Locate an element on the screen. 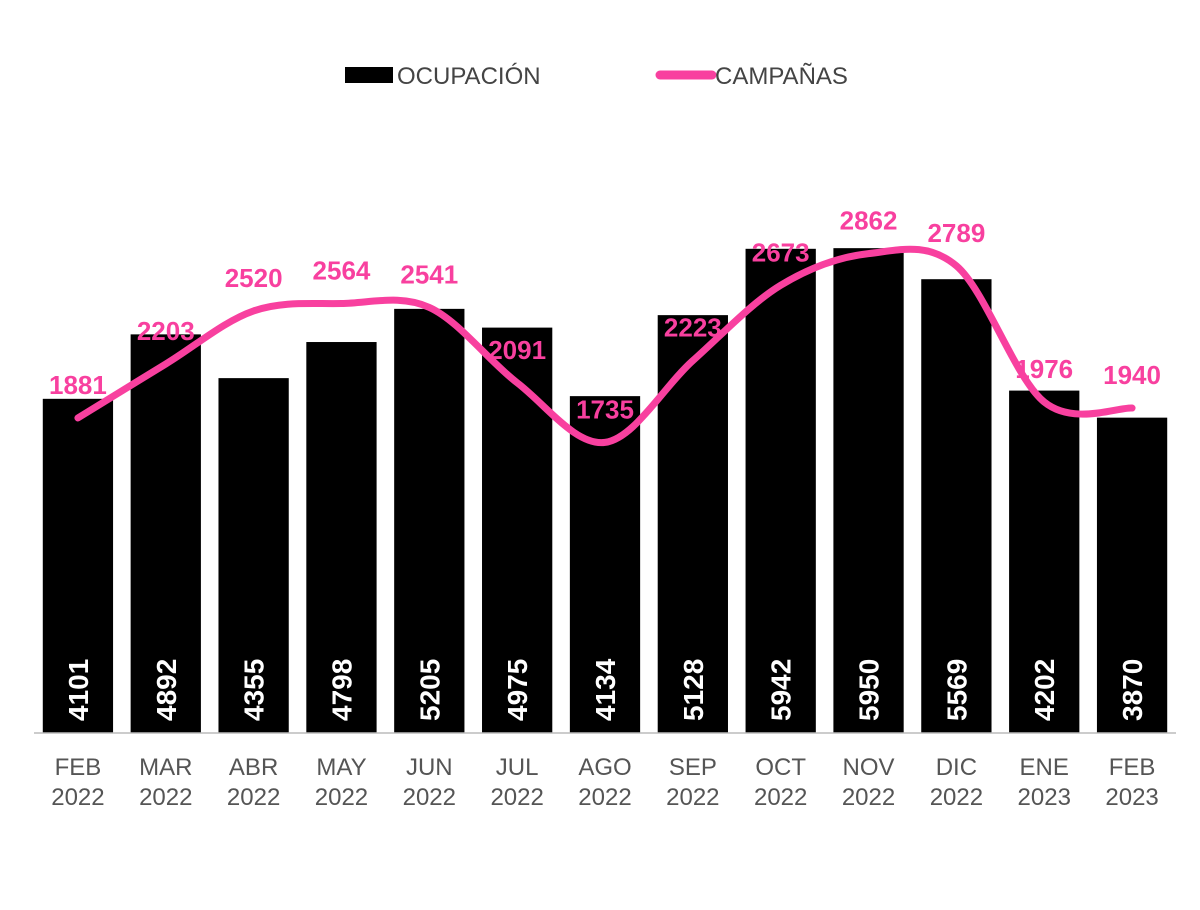 This screenshot has height=910, width=1200. bar-value-label: 4355 is located at coordinates (254, 690).